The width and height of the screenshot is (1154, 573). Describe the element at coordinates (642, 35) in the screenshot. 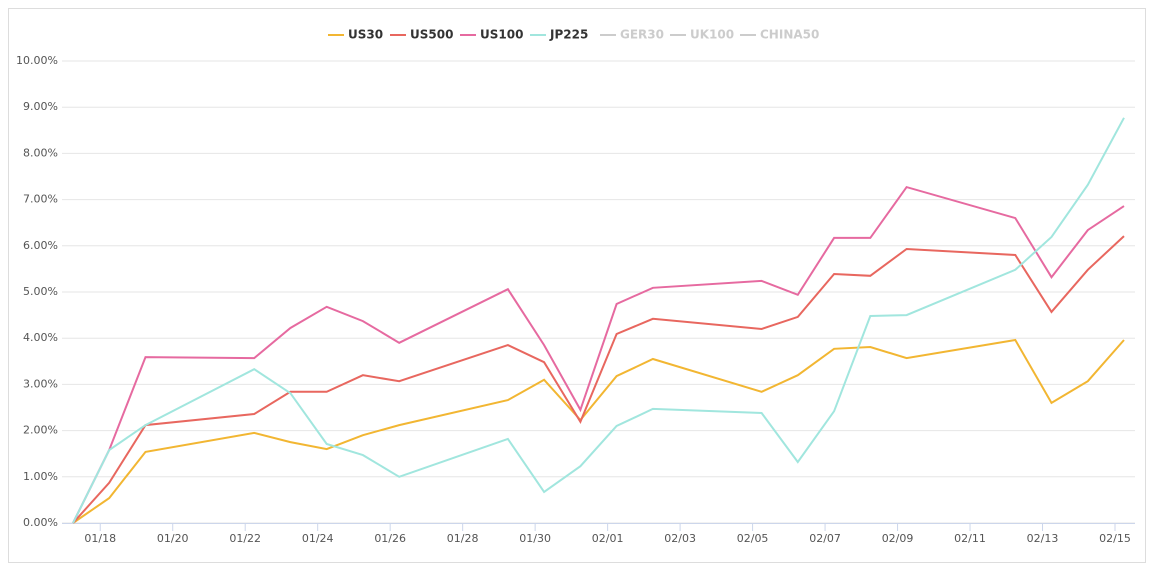

I see `legend-label: GER30` at that location.